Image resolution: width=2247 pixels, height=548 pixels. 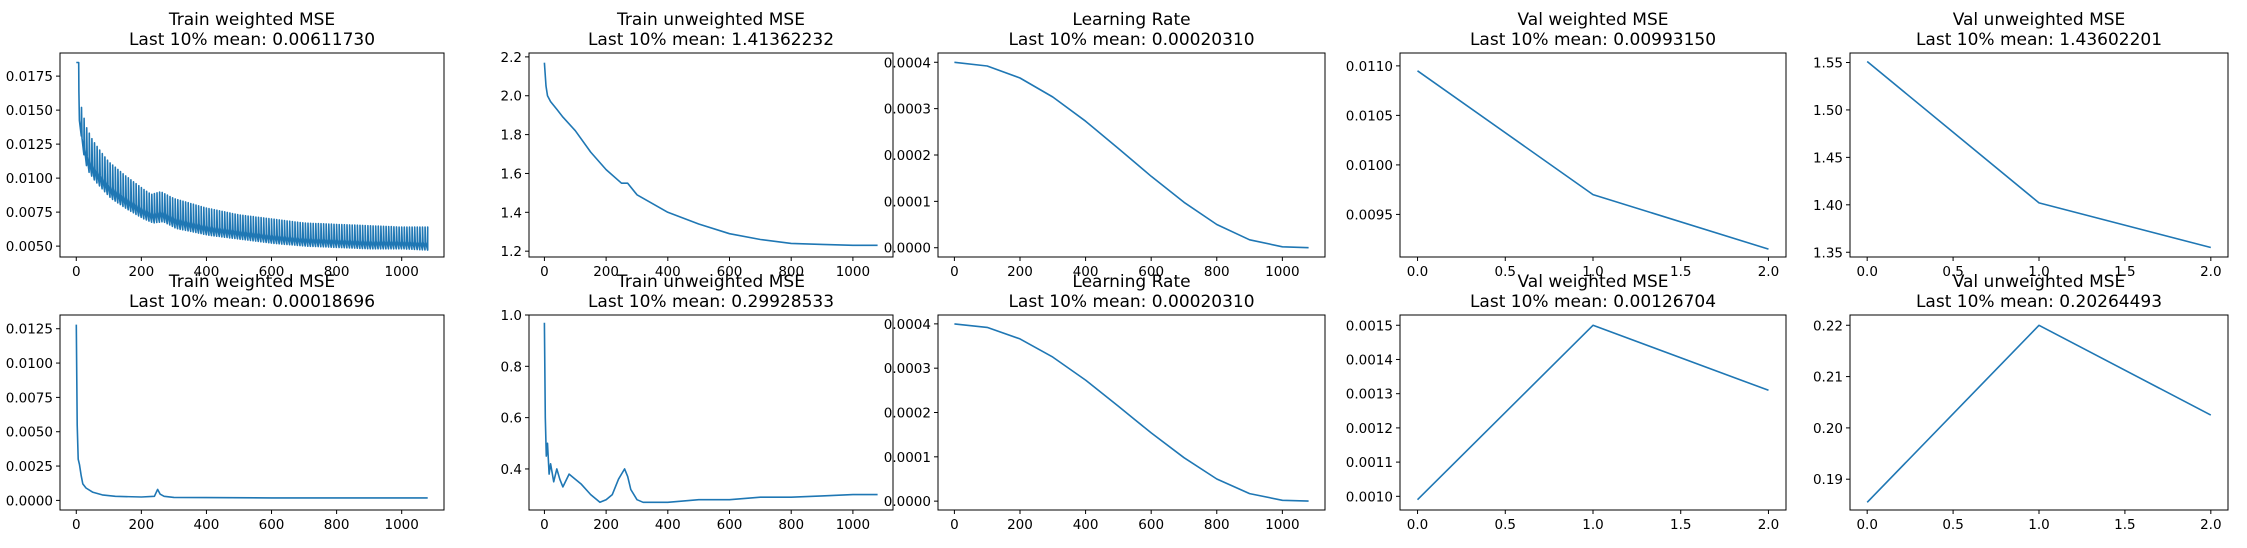 I want to click on y-tick-label: 0.0050, so click(x=29, y=433).